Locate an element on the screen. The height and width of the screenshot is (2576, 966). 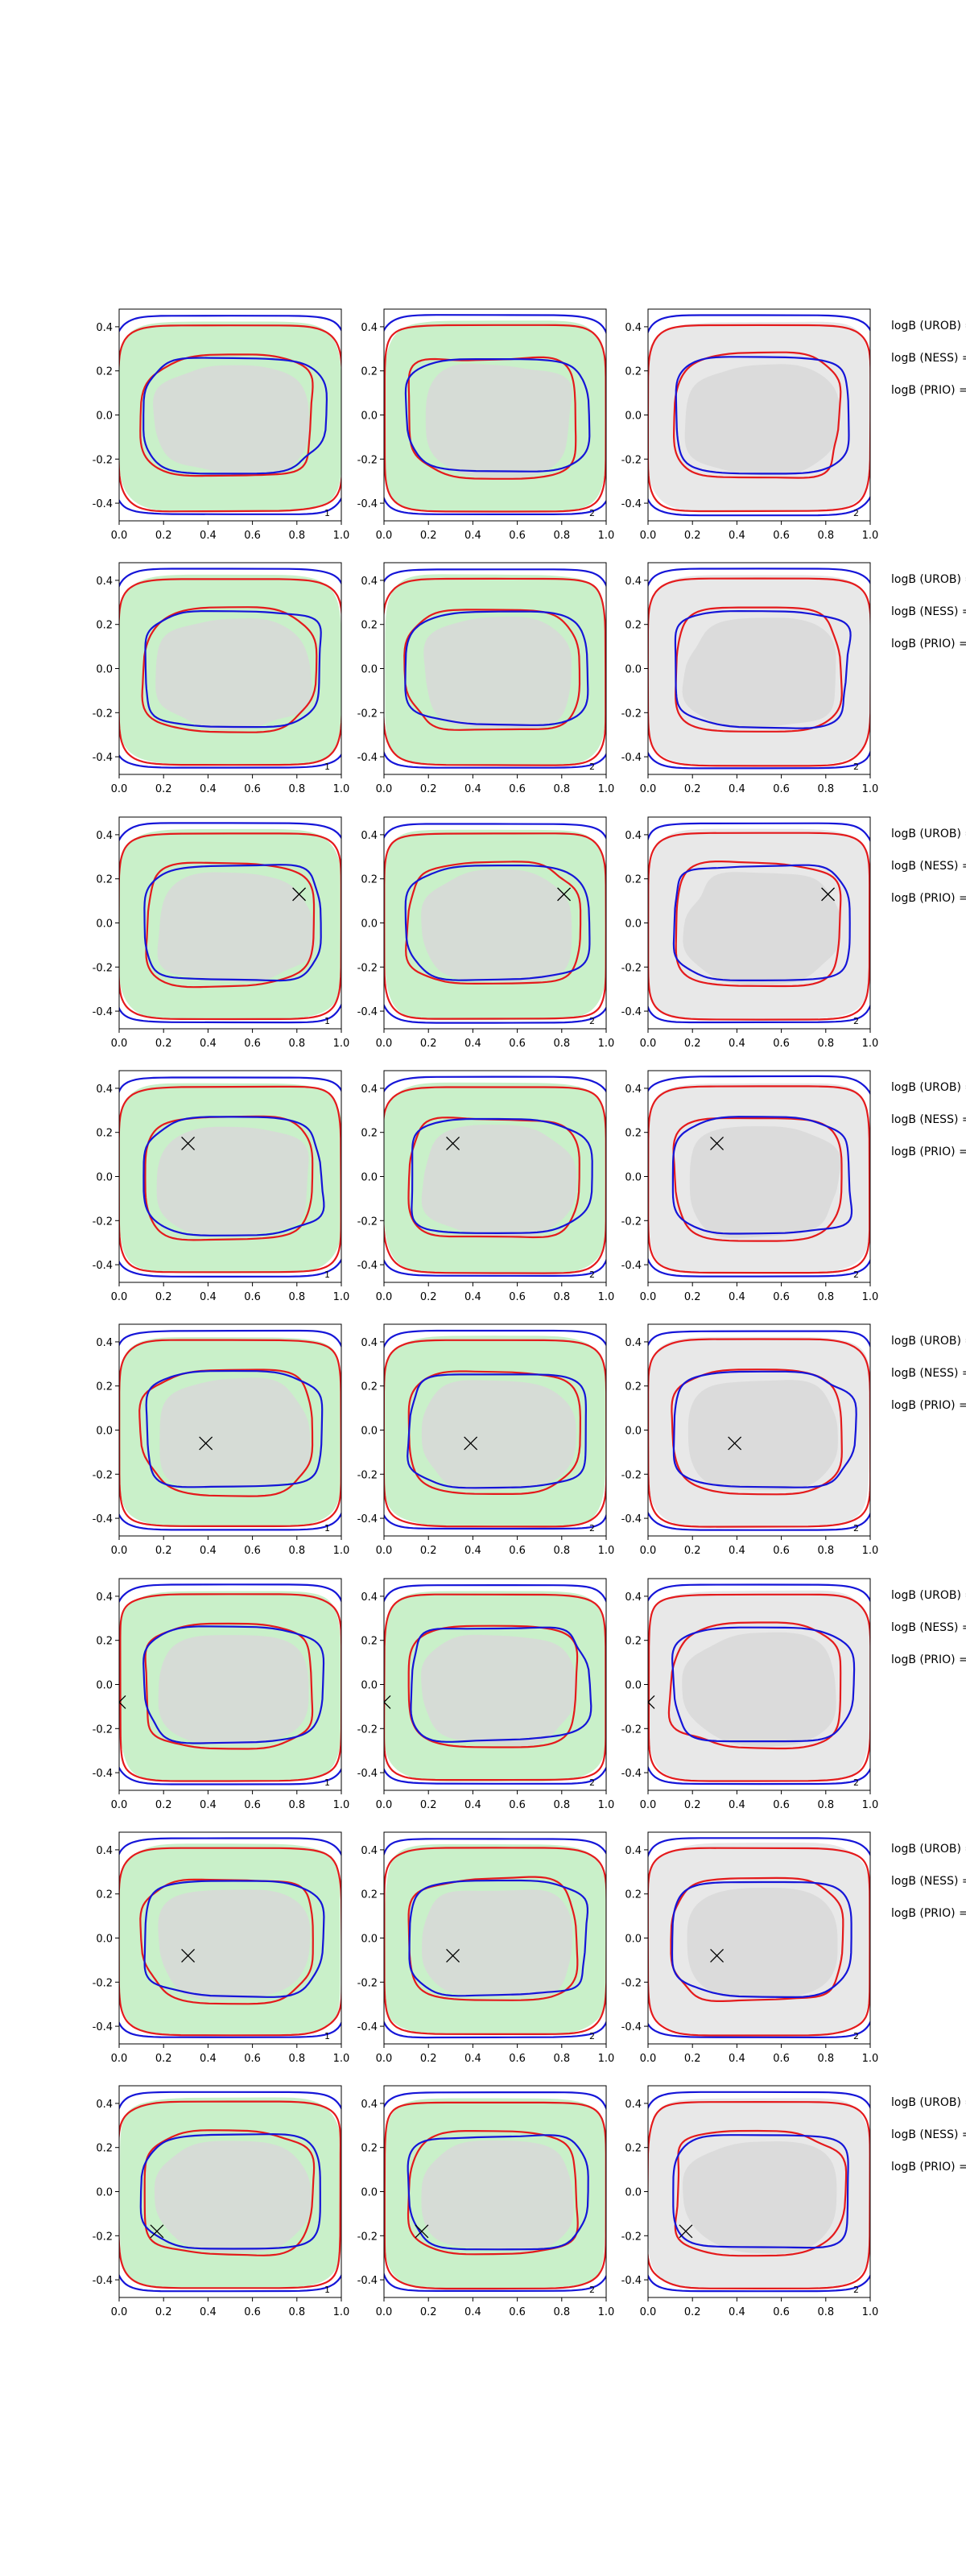
panel-r1-c2: 0.0 0.2 0.4 0.6 0.8 1.0 0.4 0.2 0.0 -0.2 -0.4 2 is located at coordinates (485, 425).